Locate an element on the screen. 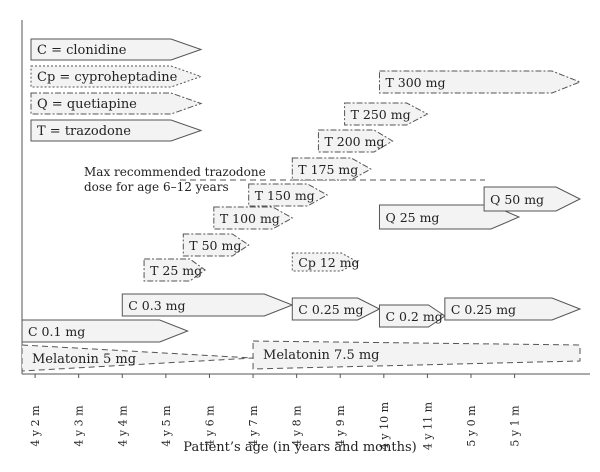 The image size is (600, 472). x-tick-label-4-y-11-m: 4 y 11 m is located at coordinates (427, 425).